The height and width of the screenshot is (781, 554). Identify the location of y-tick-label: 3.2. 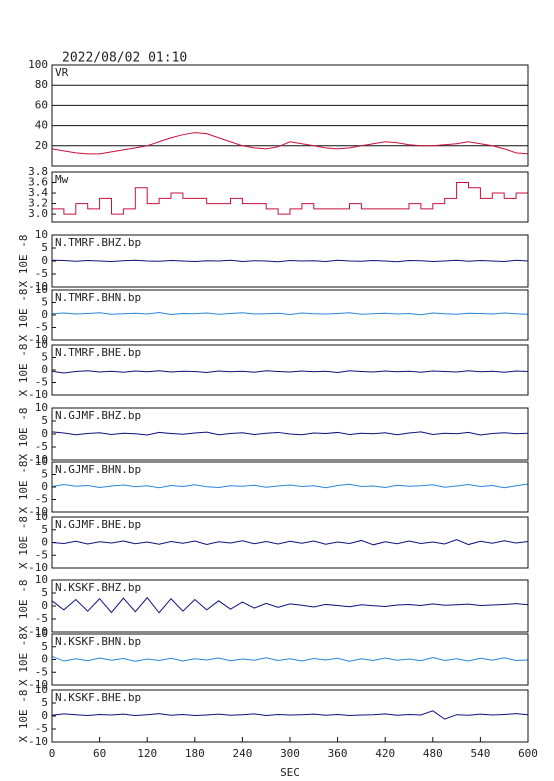
(38, 203).